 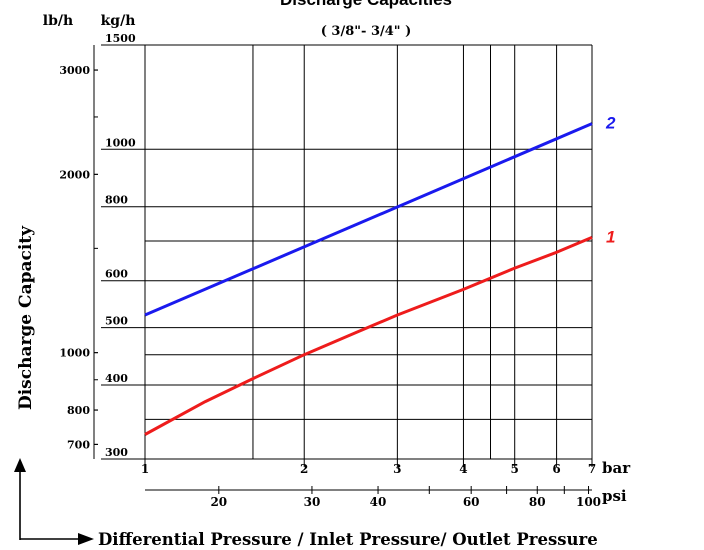 What do you see at coordinates (592, 469) in the screenshot?
I see `bar-tick-label-7: 7` at bounding box center [592, 469].